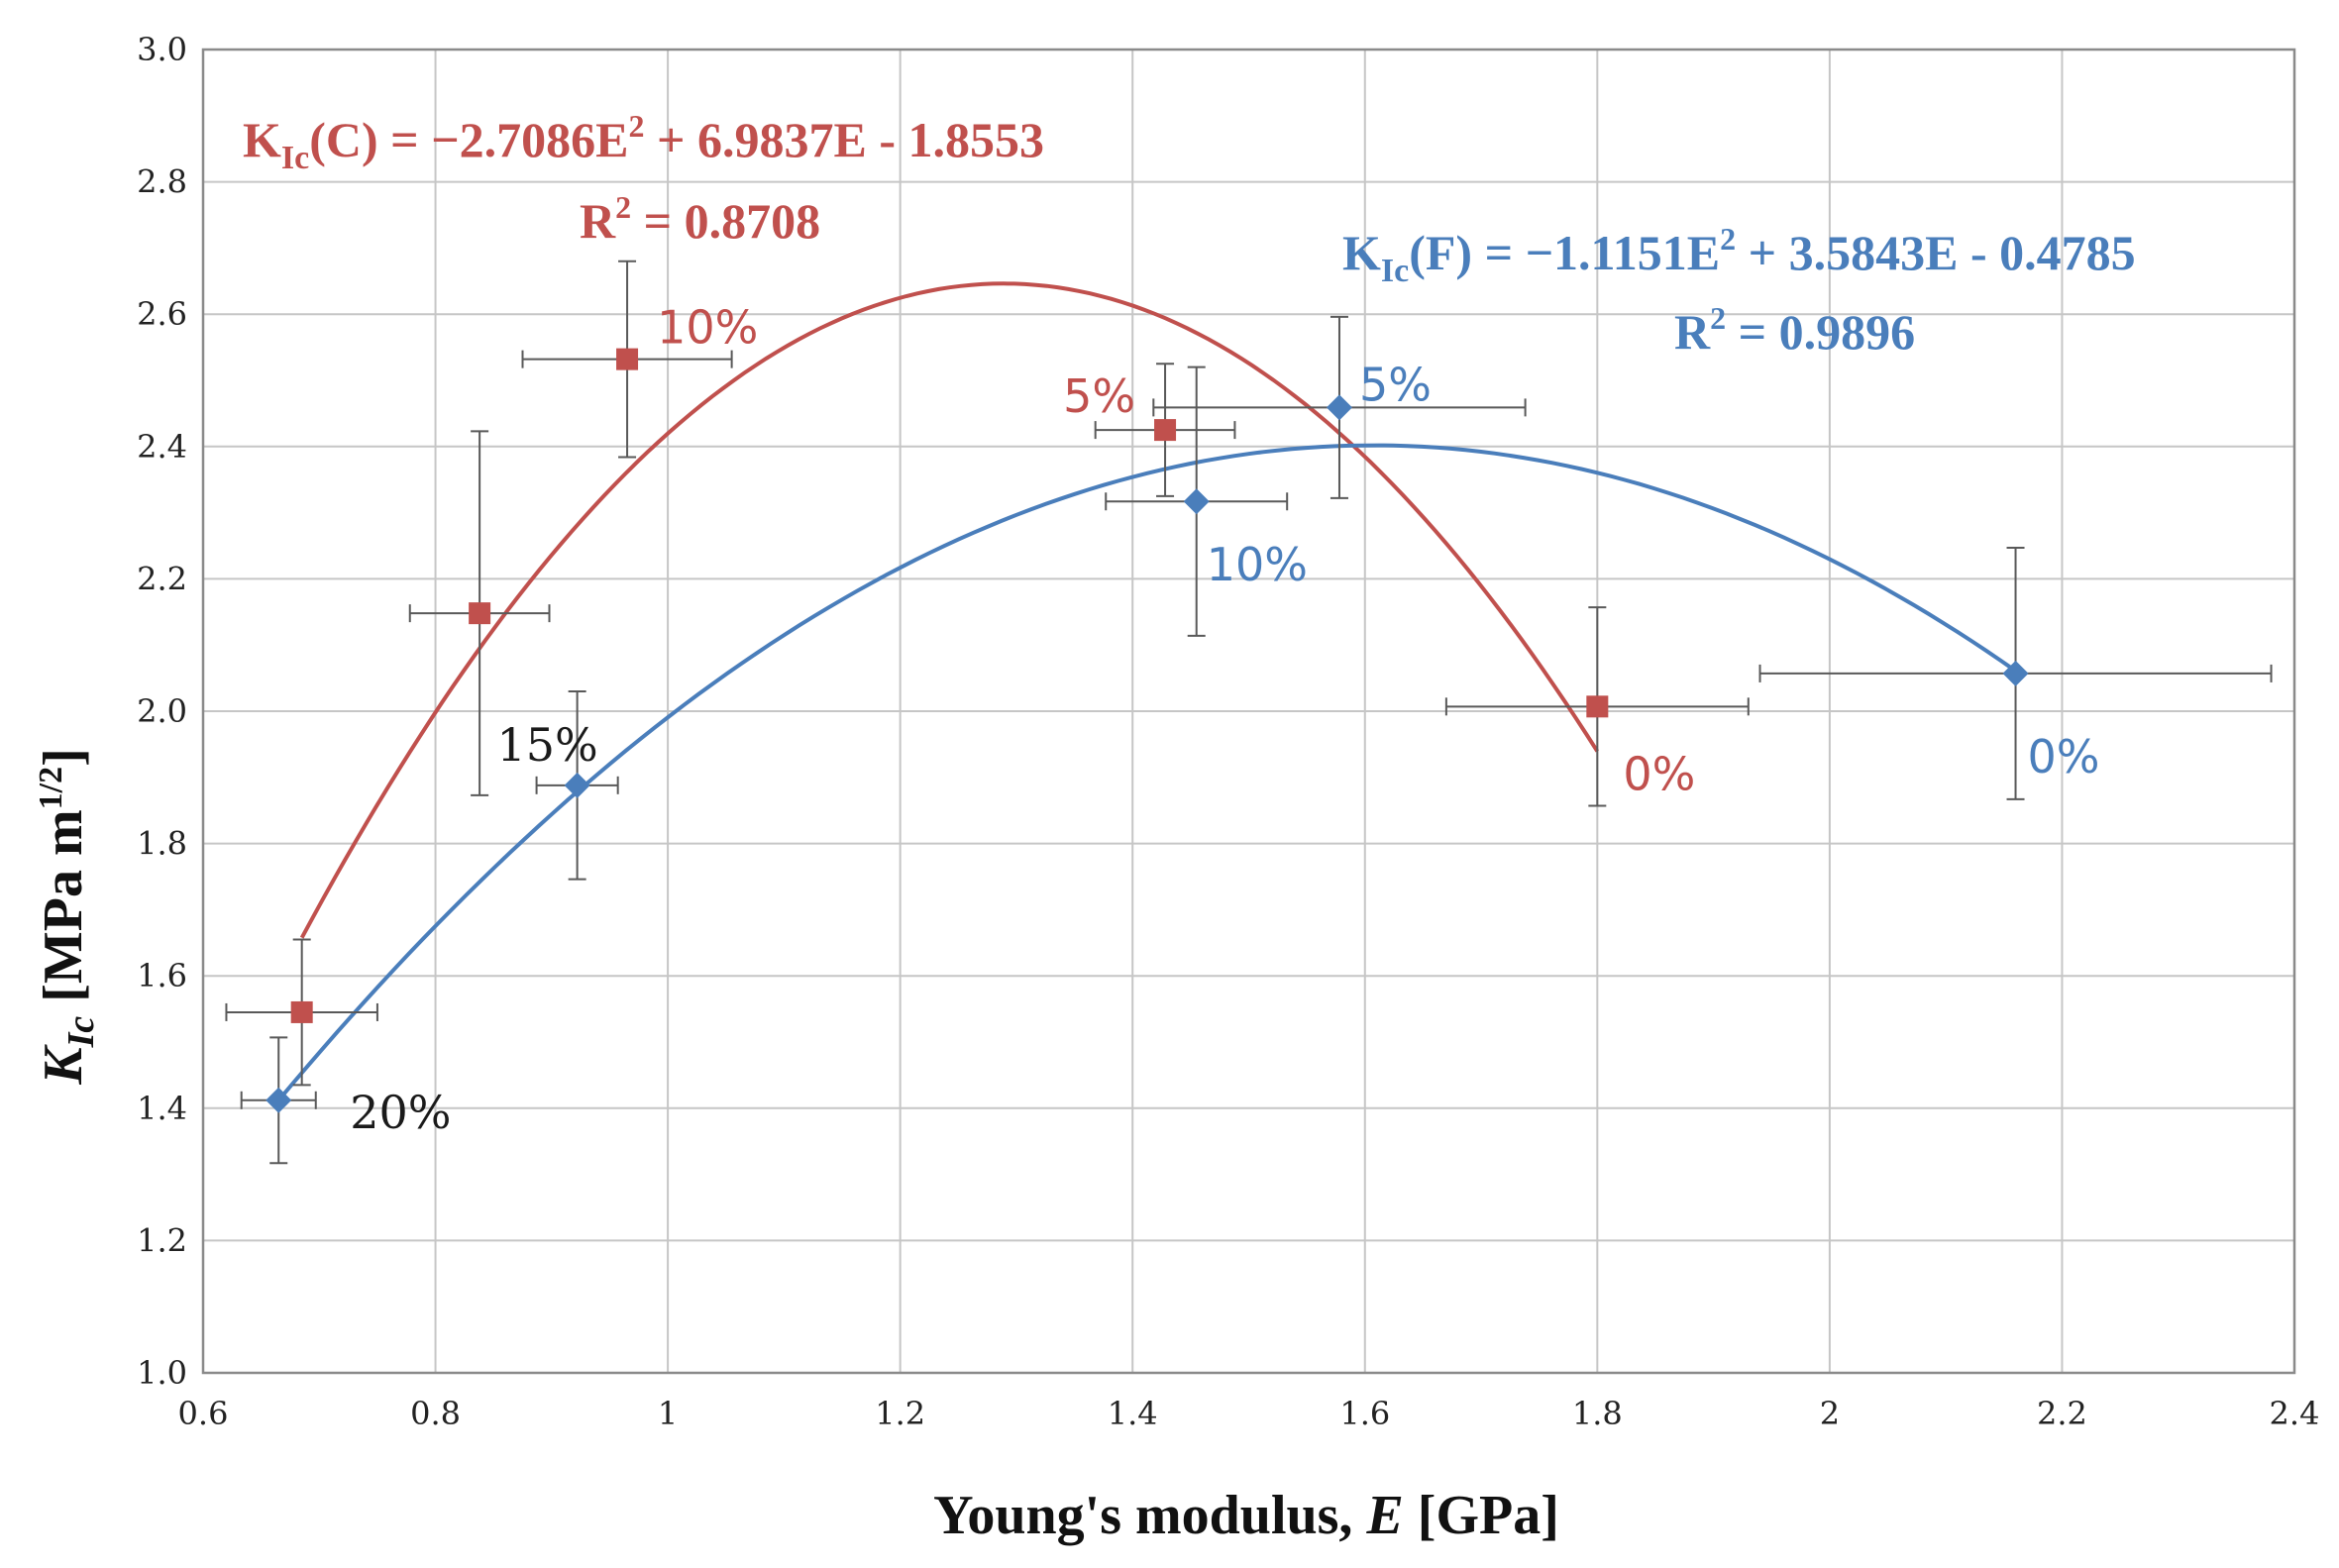  I want to click on x-tick-label: 2, so click(1830, 1414).